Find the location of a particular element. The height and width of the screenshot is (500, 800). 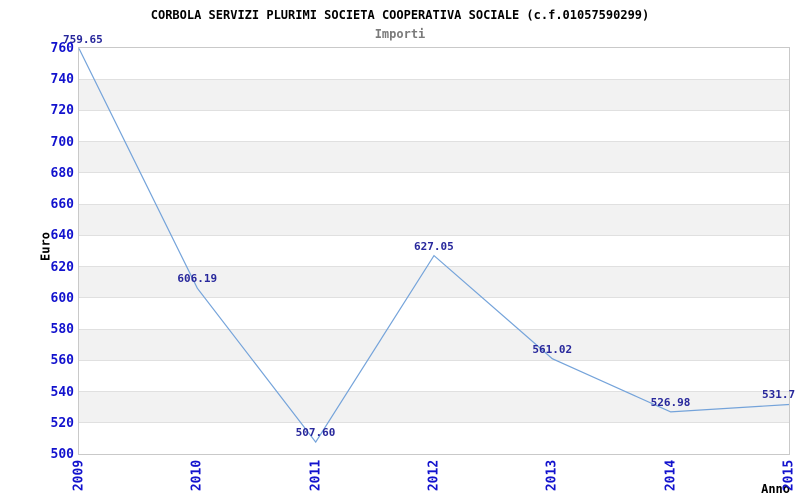

y-tick-label: 540 is located at coordinates (62, 392).